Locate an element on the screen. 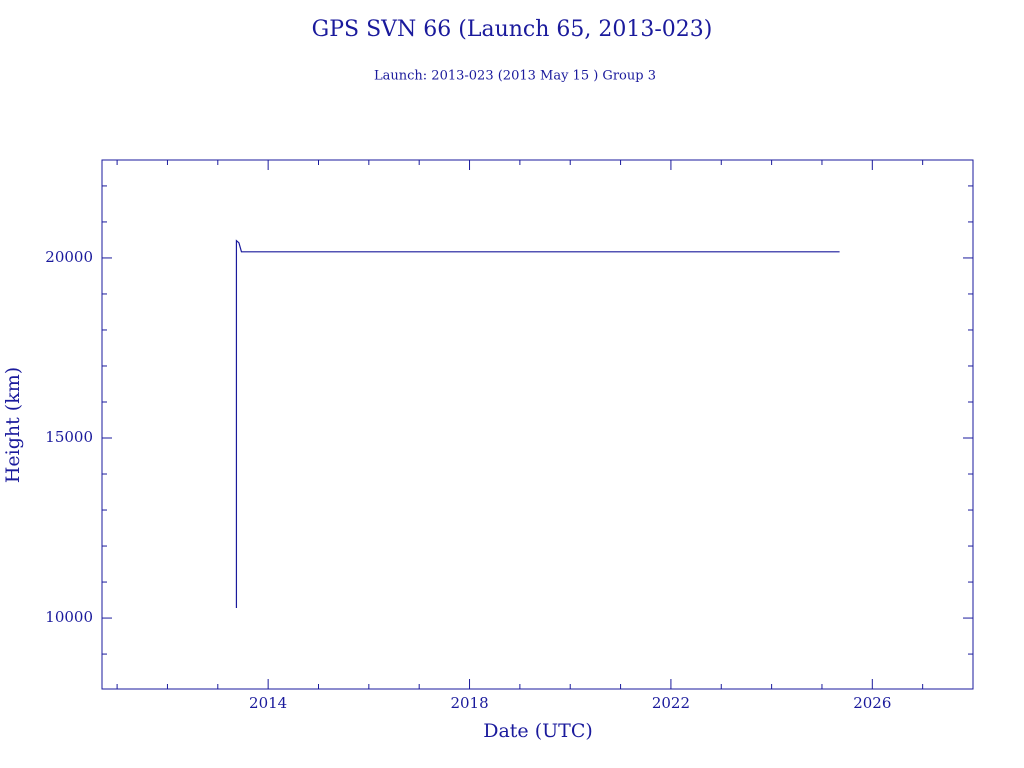 The image size is (1024, 768). y-tick-label: 15000 is located at coordinates (69, 437).